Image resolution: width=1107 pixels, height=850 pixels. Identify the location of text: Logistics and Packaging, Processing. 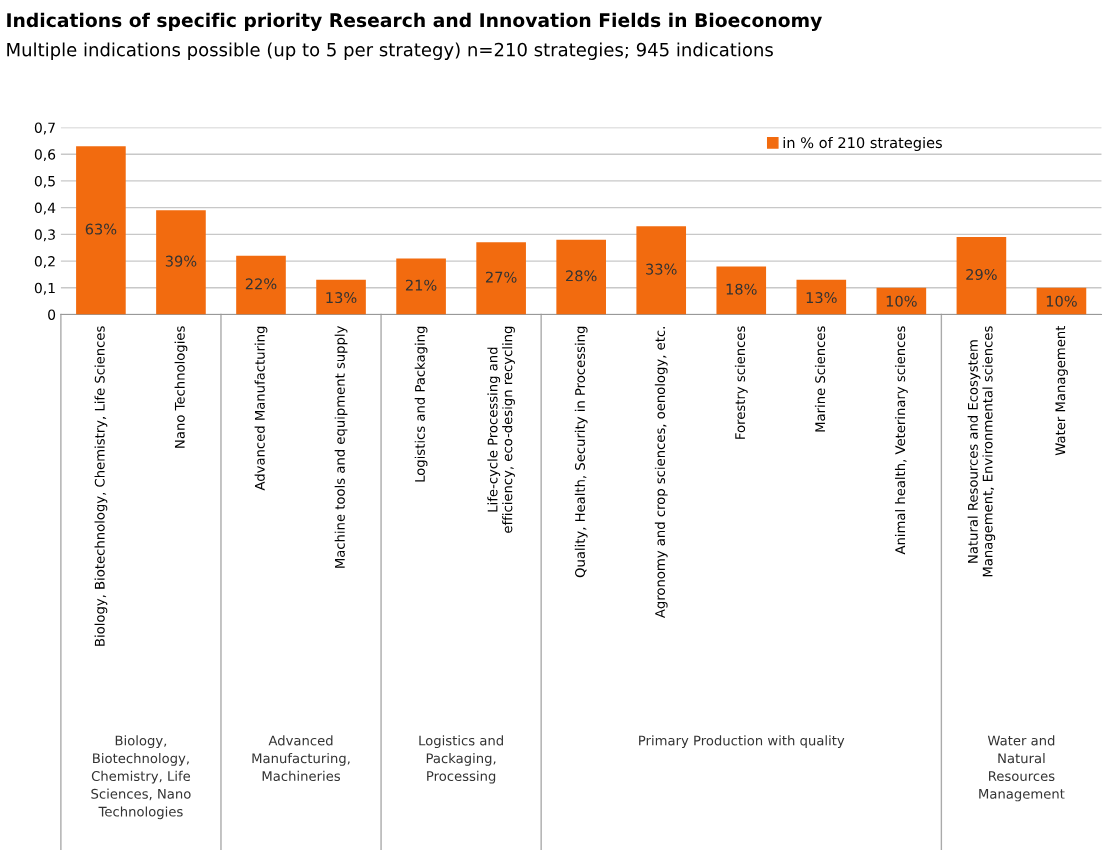
(461, 759).